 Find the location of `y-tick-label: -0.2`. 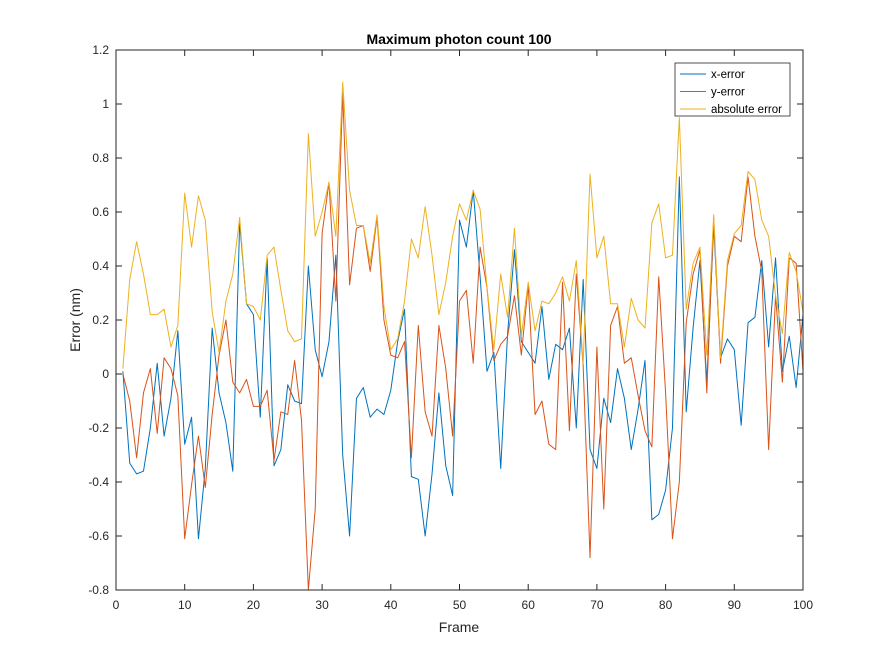

y-tick-label: -0.2 is located at coordinates (98, 428).